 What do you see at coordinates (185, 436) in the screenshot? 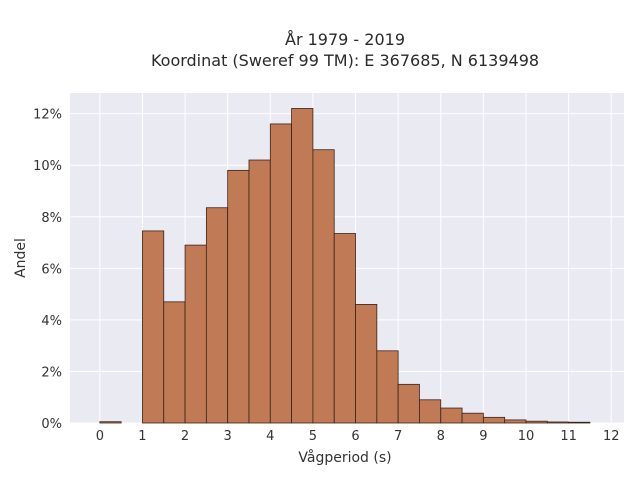
I see `x-tick-label: 2` at bounding box center [185, 436].